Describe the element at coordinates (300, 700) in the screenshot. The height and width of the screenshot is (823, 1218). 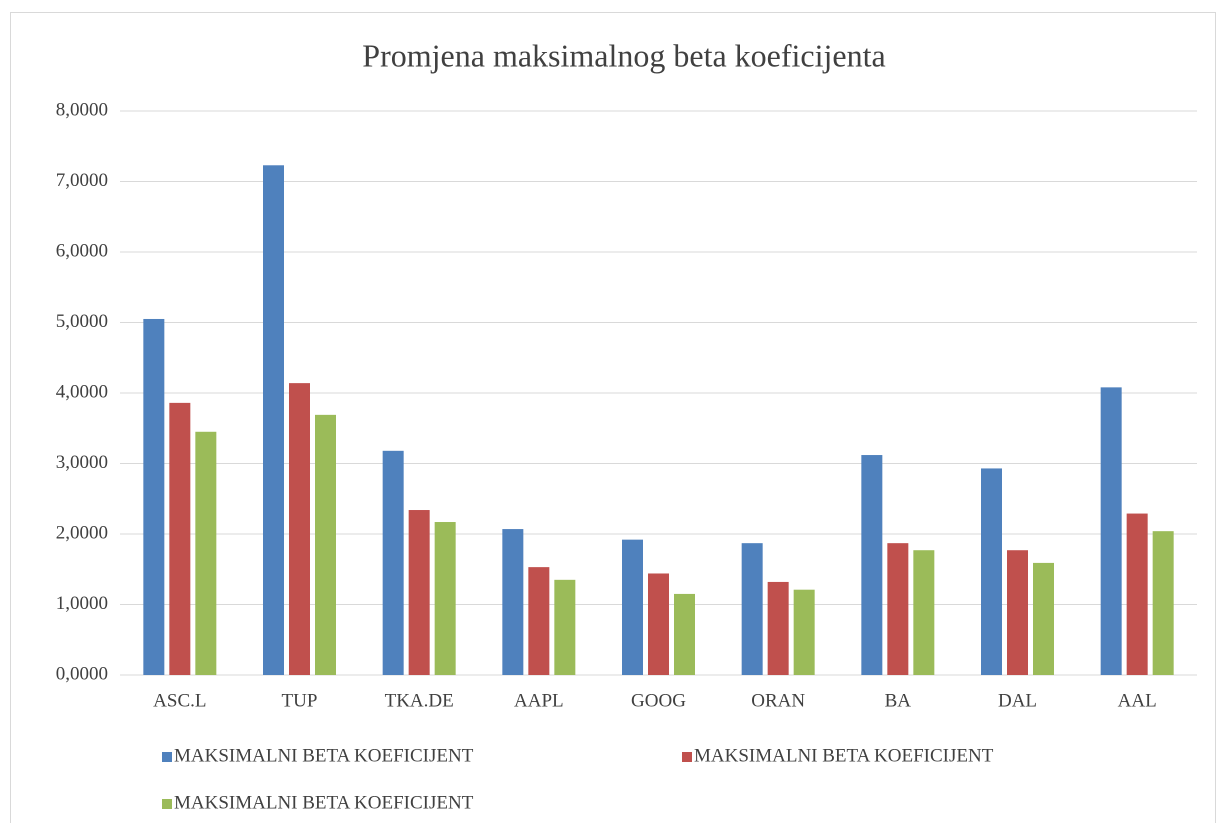
I see `x-tick-label: TUP` at that location.